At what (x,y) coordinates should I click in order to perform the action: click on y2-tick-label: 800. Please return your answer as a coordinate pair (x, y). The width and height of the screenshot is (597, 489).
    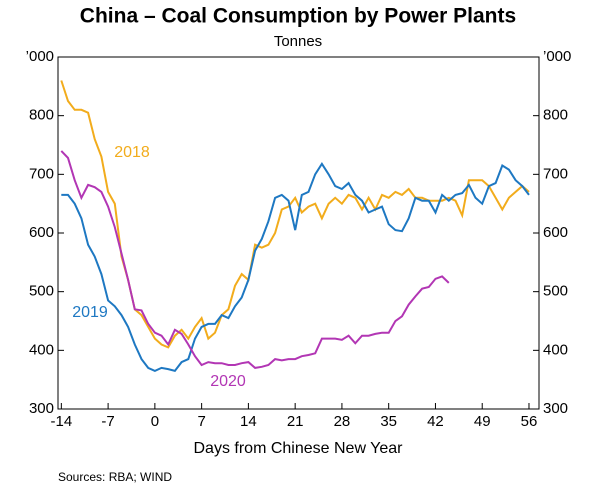
    Looking at the image, I should click on (555, 115).